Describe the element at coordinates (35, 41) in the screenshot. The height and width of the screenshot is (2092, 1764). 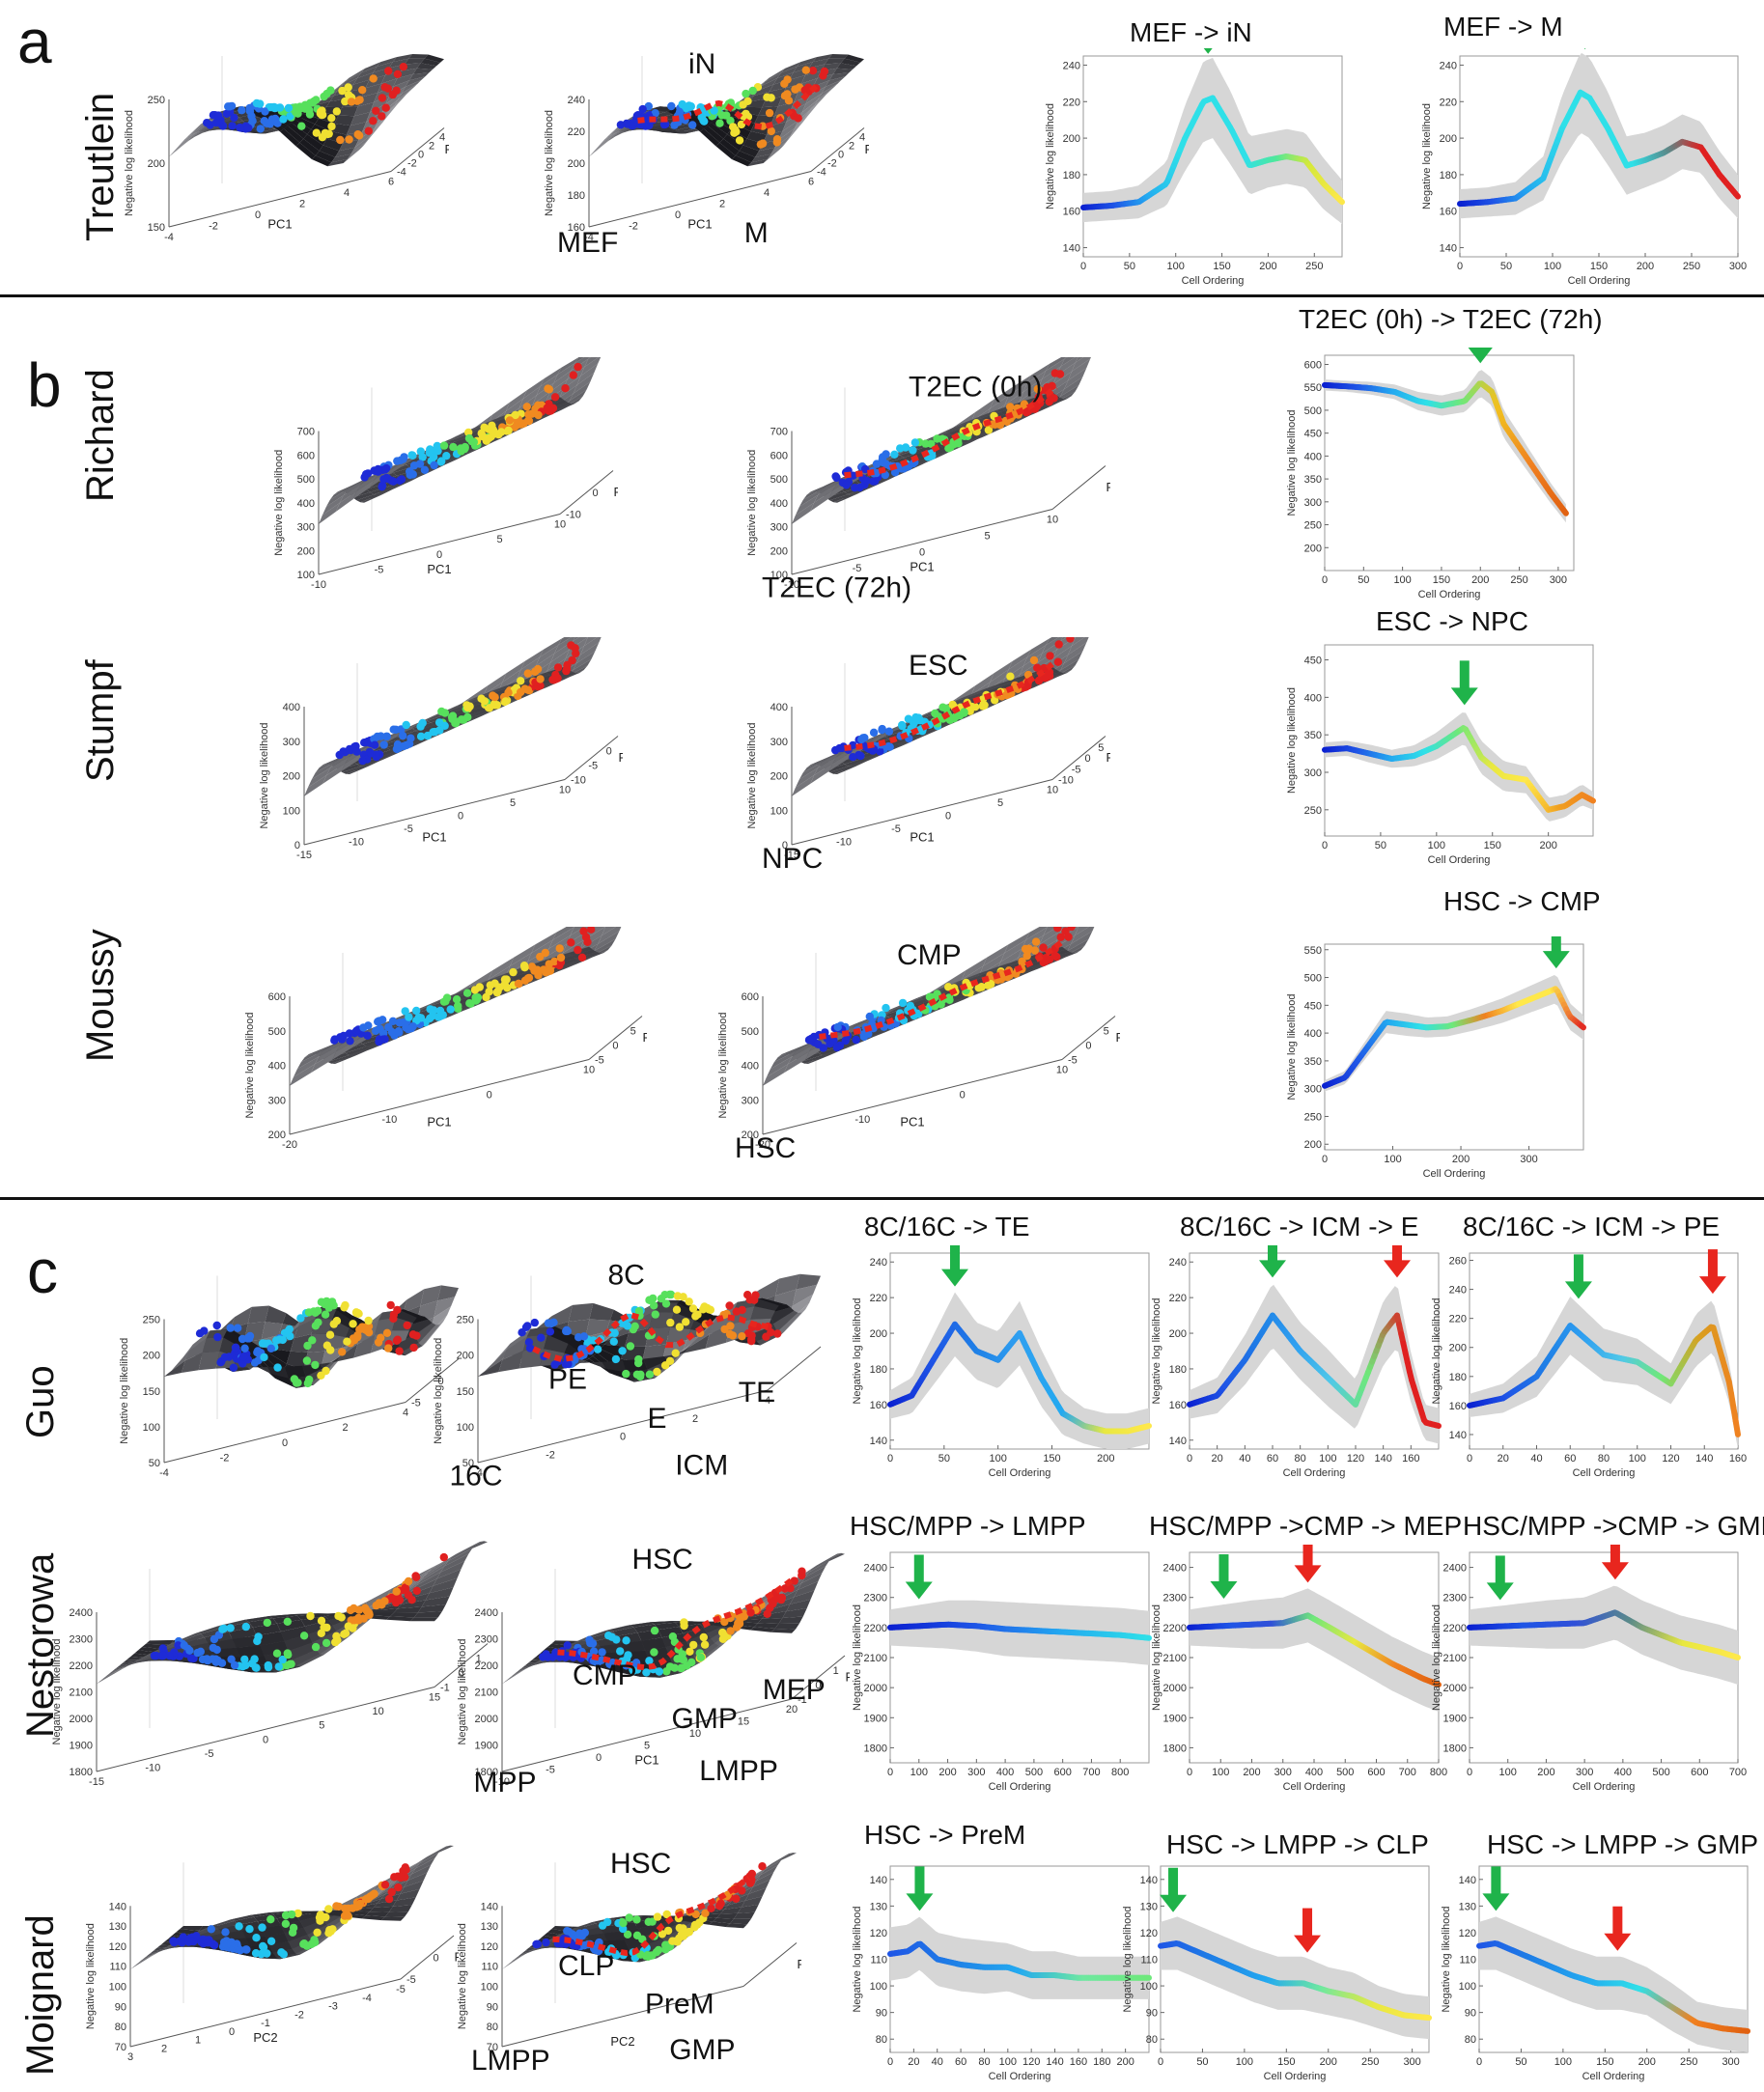
I see `panel-letter-a: a` at that location.